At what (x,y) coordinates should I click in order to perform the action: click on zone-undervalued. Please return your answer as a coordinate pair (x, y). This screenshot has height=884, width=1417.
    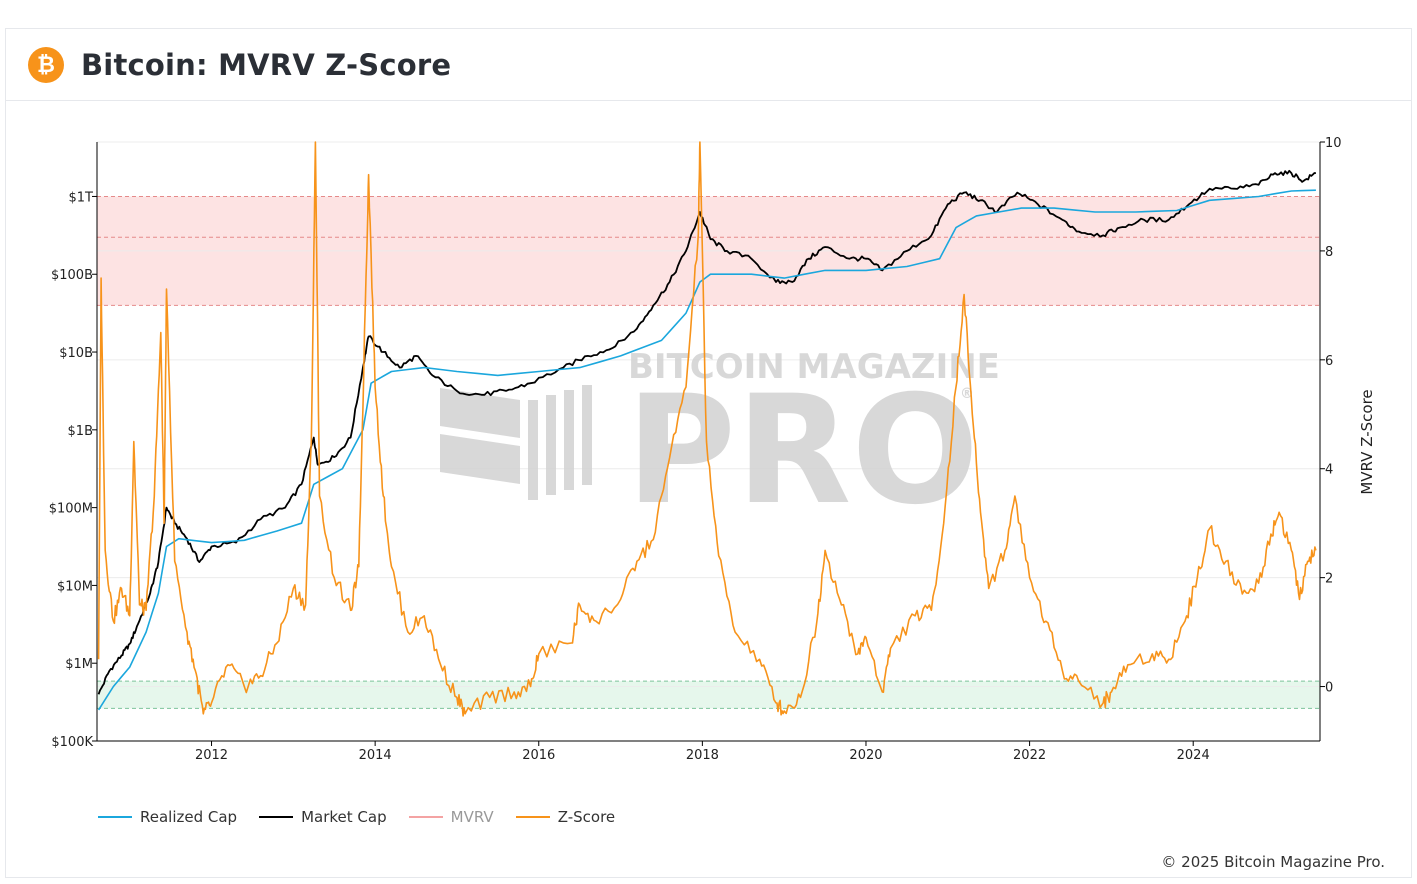
    Looking at the image, I should click on (708, 695).